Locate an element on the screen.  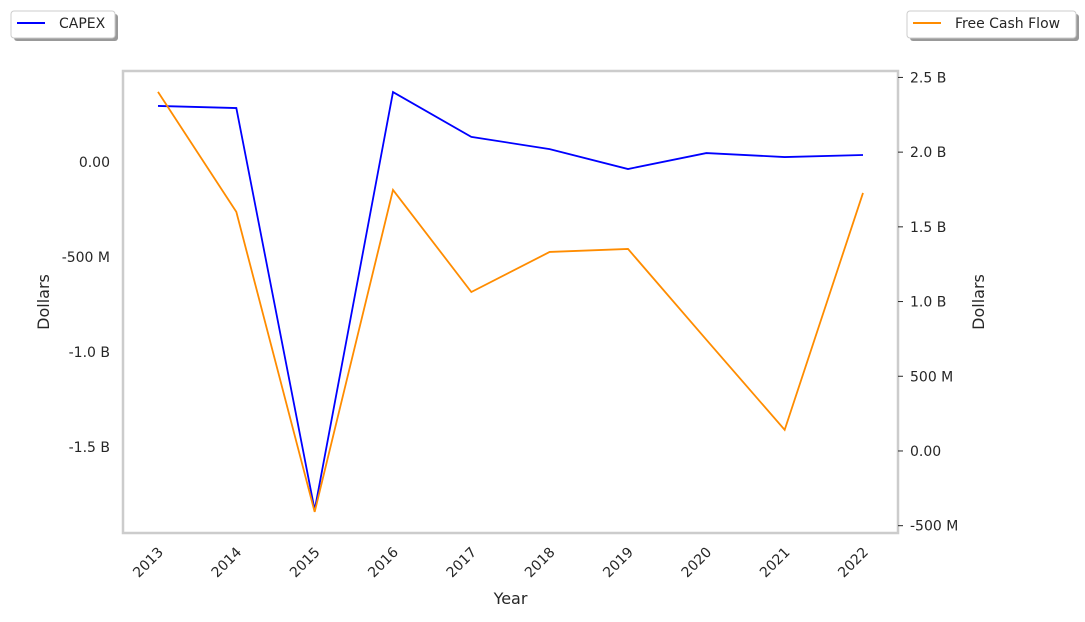
x-tick-label: 2016 is located at coordinates (383, 562).